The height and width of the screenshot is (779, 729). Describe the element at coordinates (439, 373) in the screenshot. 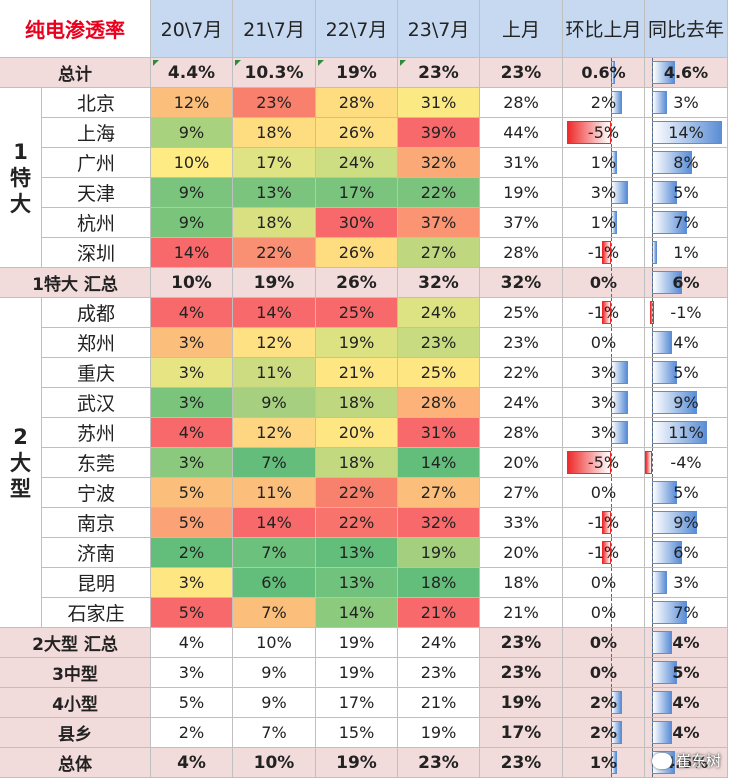

I see `value-cell: 25%` at that location.